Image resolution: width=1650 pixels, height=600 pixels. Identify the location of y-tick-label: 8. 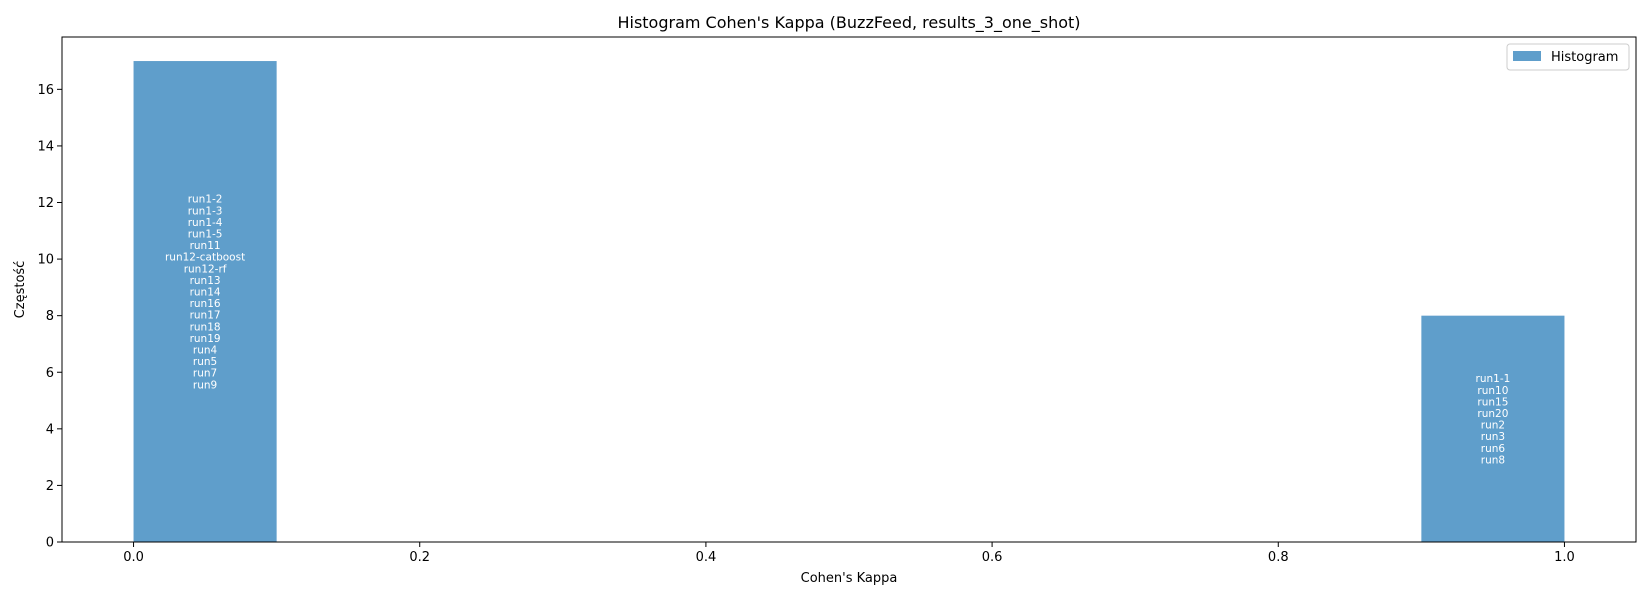
(50, 316).